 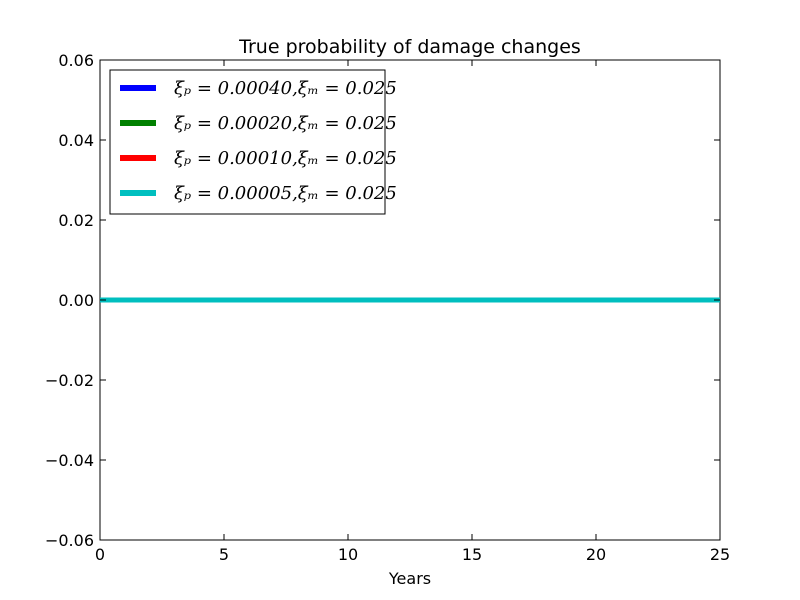 What do you see at coordinates (224, 554) in the screenshot?
I see `x-tick-label: 5` at bounding box center [224, 554].